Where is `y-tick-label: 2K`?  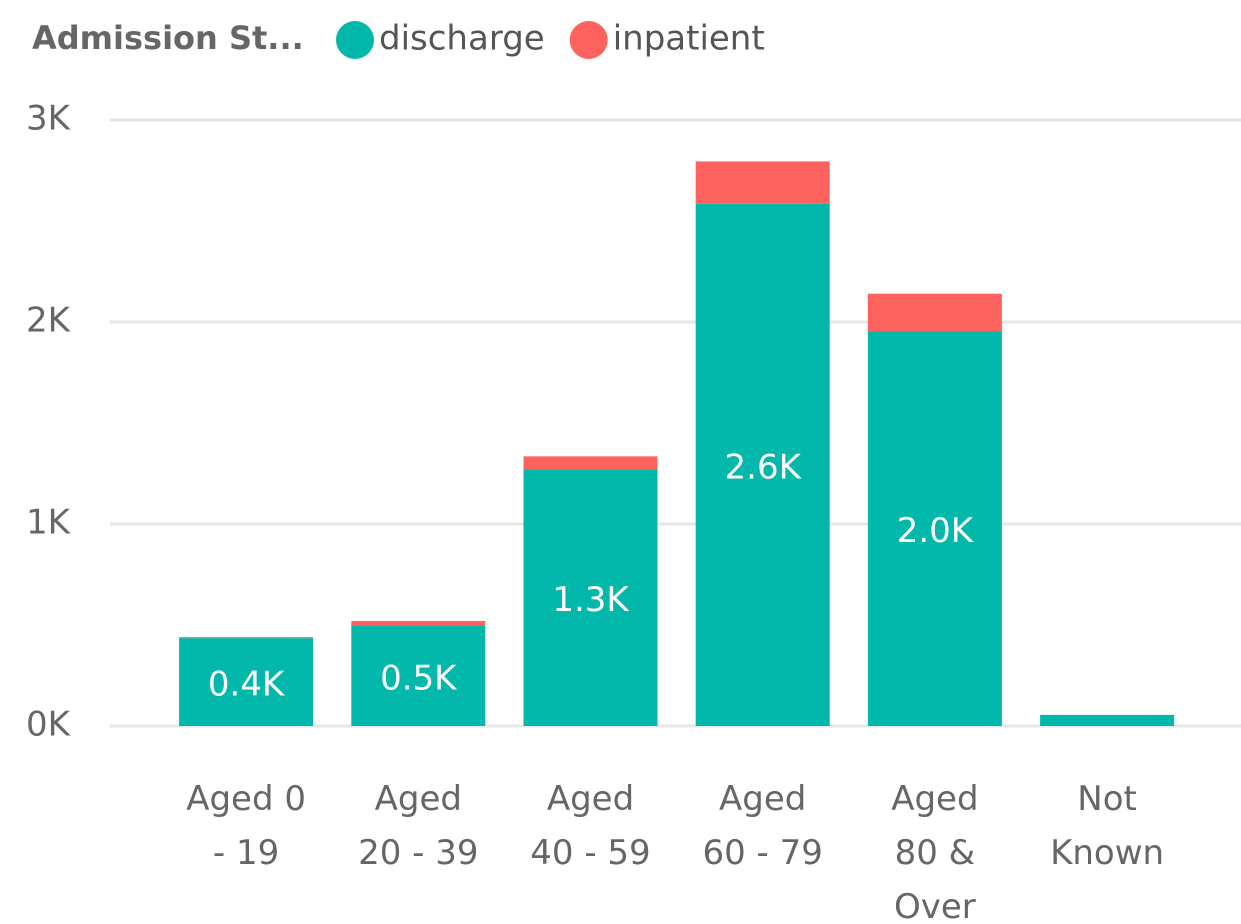
y-tick-label: 2K is located at coordinates (49, 321).